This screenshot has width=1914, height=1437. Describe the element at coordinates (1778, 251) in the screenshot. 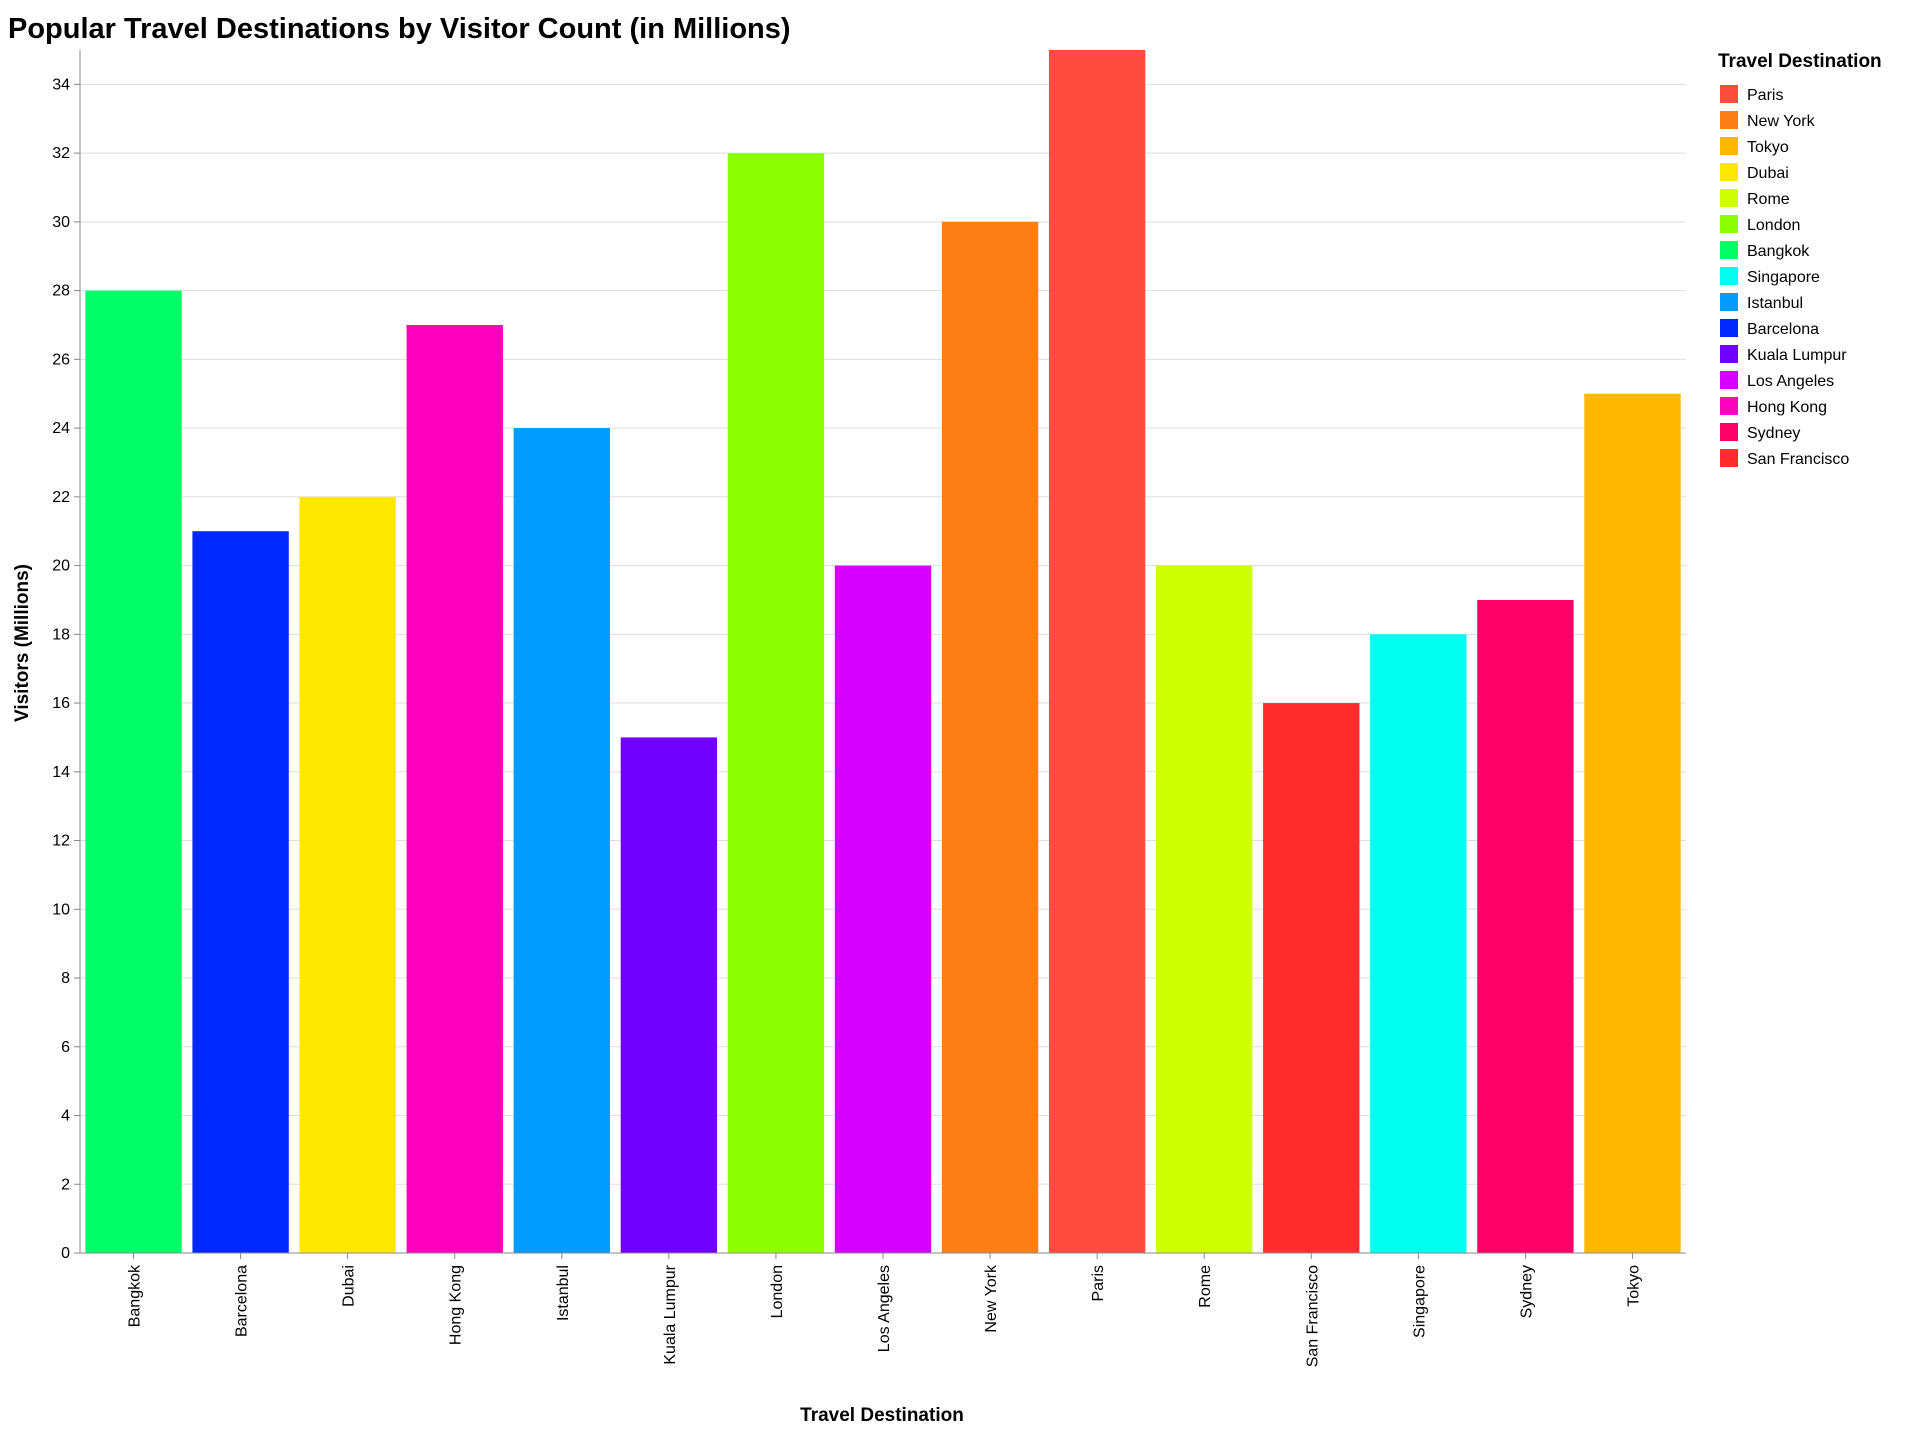

I see `legend-label-bangkok: Bangkok` at that location.